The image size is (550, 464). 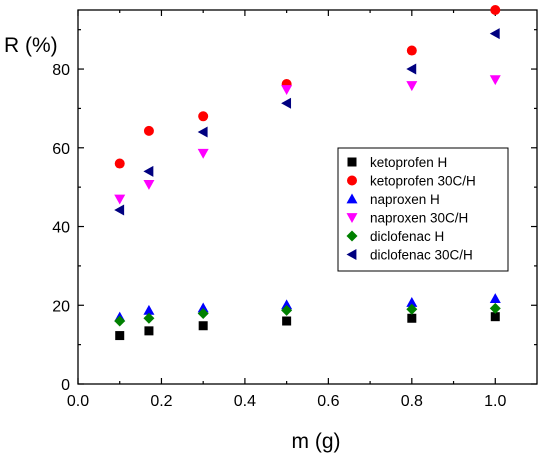 I want to click on y-tick-label: 40, so click(x=61, y=228).